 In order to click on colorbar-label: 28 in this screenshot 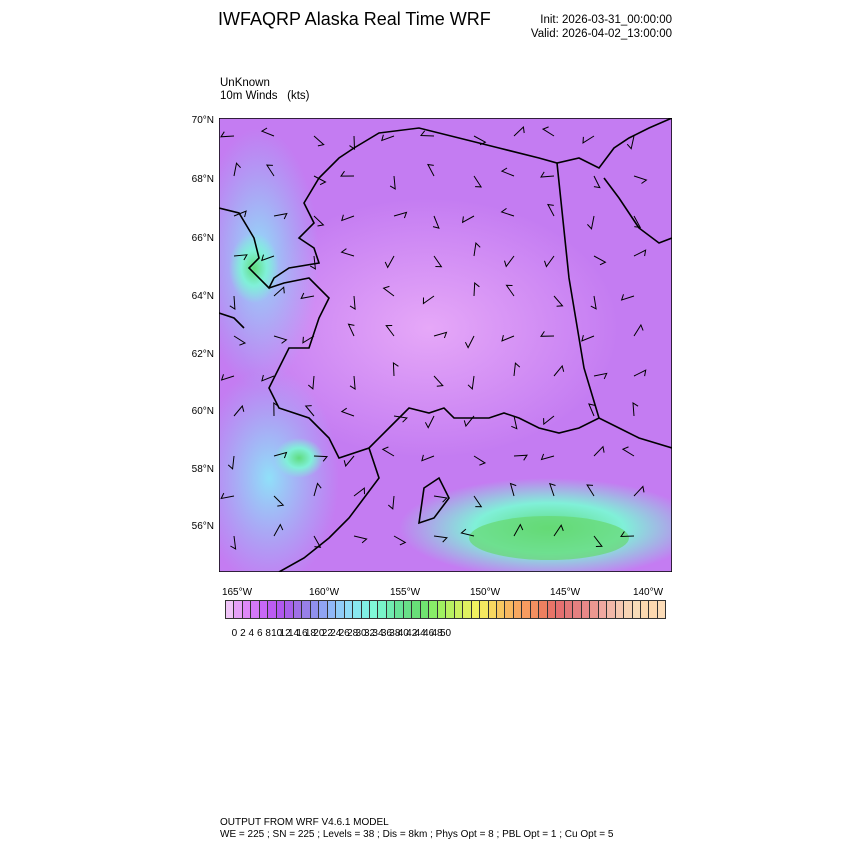, I will do `click(353, 633)`.